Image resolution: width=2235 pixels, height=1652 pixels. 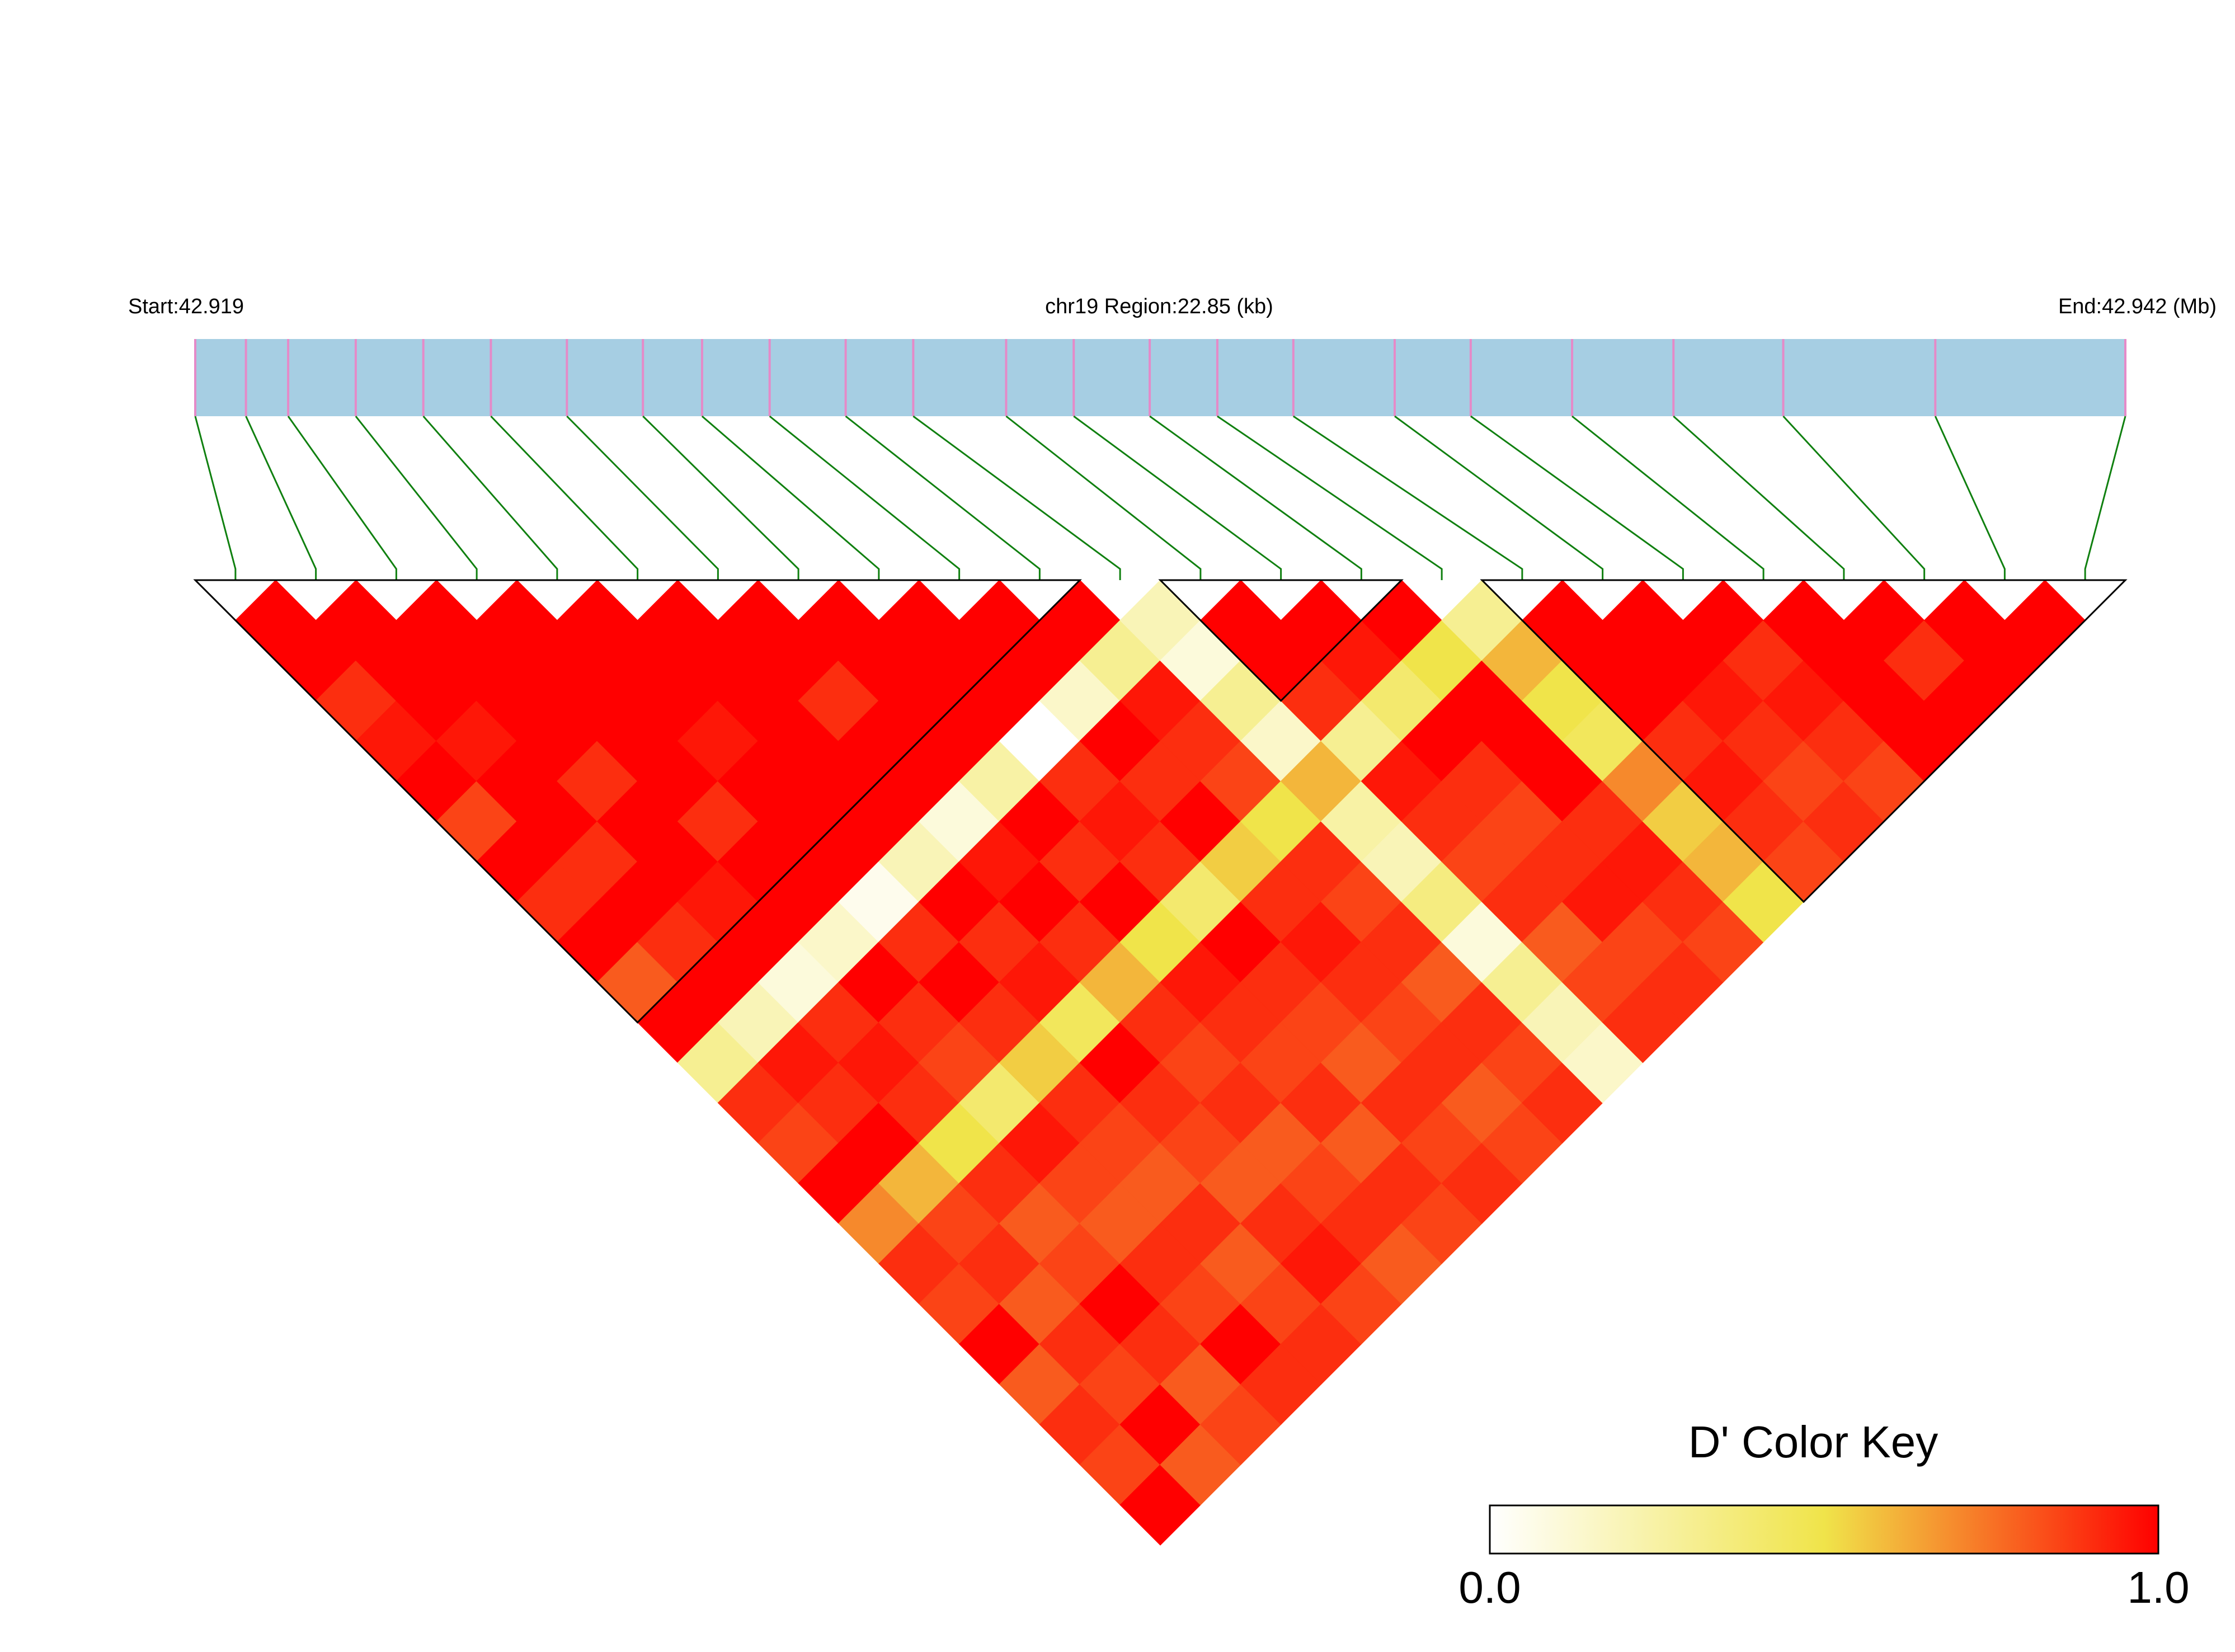 What do you see at coordinates (1813, 1442) in the screenshot?
I see `color-key-title: D' Color Key` at bounding box center [1813, 1442].